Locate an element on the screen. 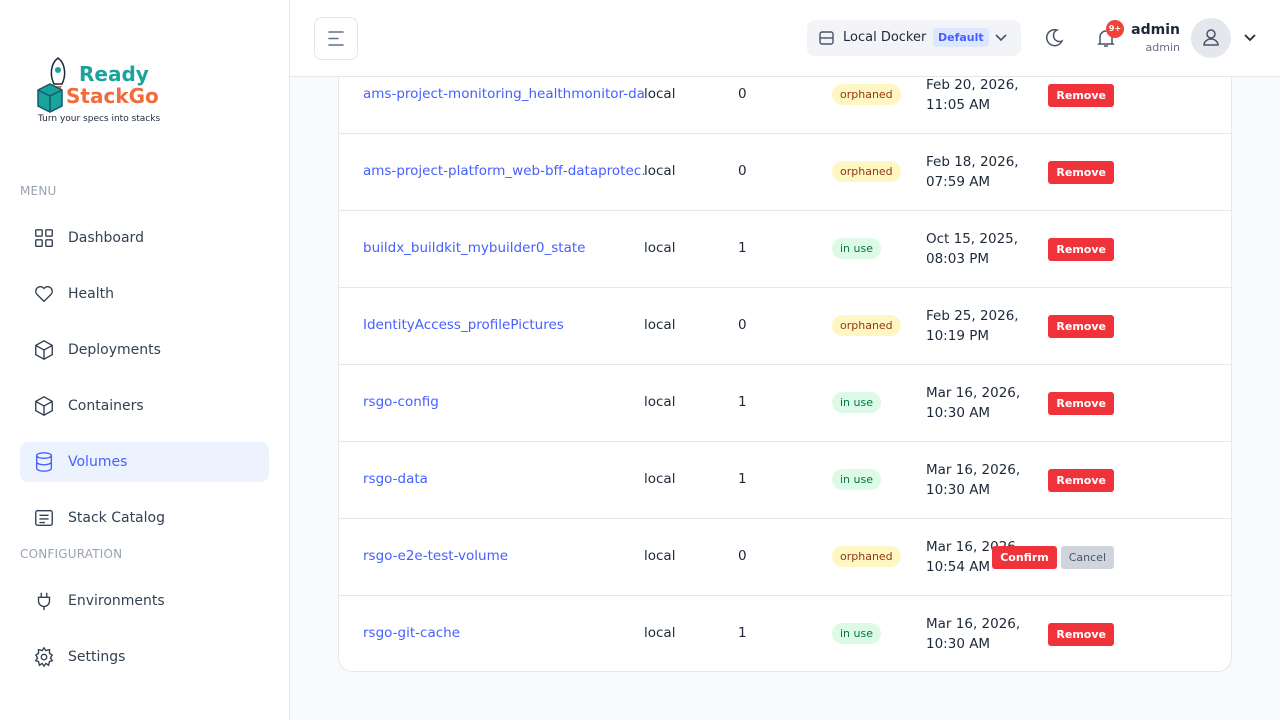  user-name: admin is located at coordinates (1155, 30).